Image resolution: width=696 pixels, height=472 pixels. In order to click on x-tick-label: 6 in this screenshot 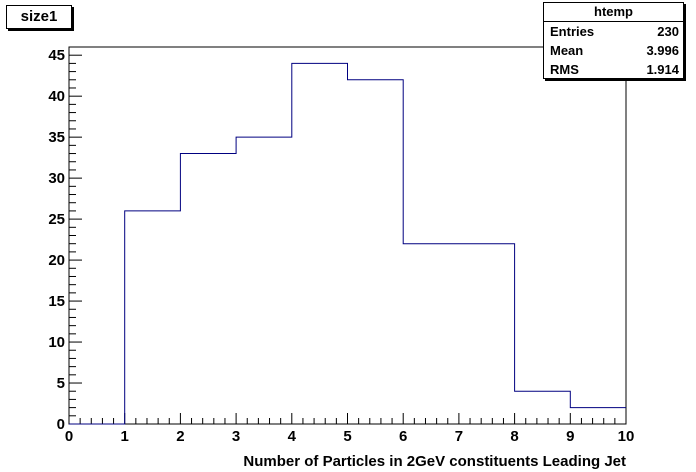, I will do `click(403, 436)`.